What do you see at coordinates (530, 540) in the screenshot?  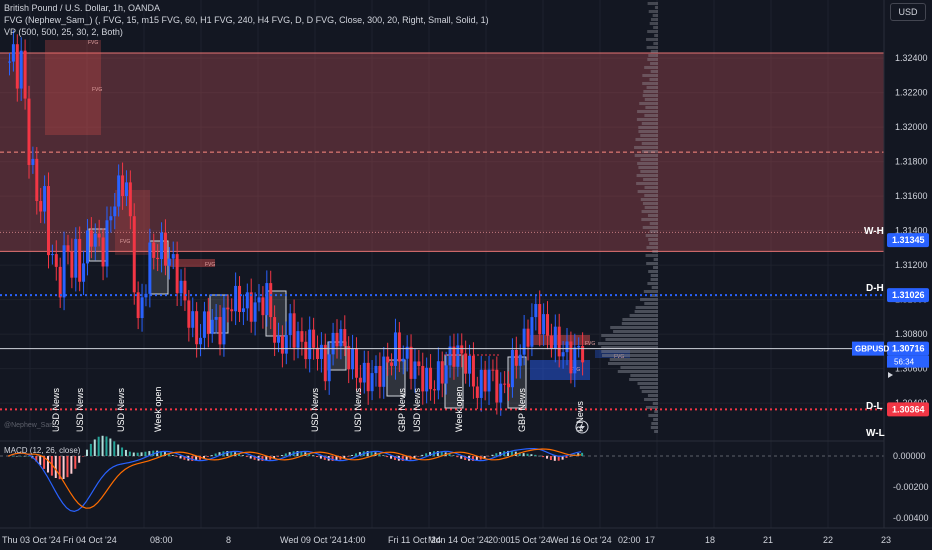 I see `x-tick-label: 15 Oct '24` at bounding box center [530, 540].